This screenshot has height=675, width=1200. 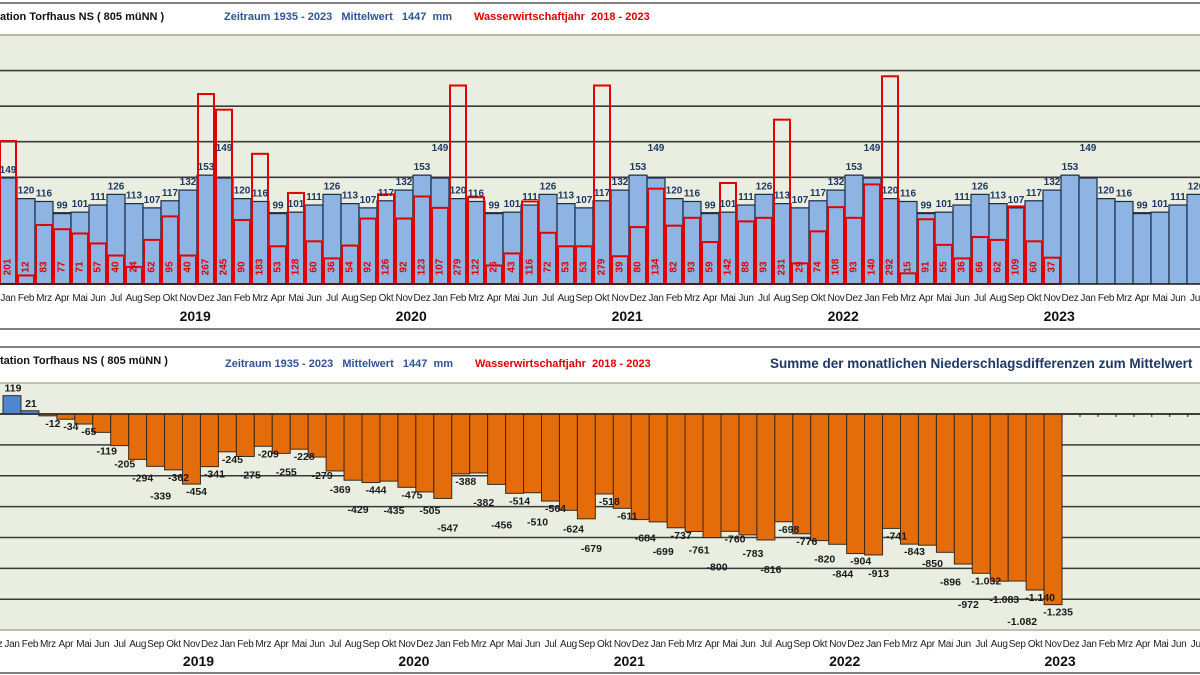 What do you see at coordinates (413, 661) in the screenshot?
I see `bottom-year-label: 2020` at bounding box center [413, 661].